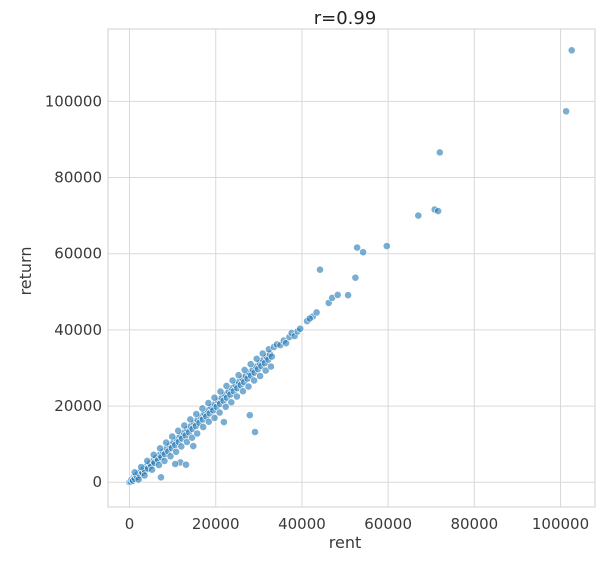  What do you see at coordinates (78, 406) in the screenshot?
I see `y-tick-label: 20000` at bounding box center [78, 406].